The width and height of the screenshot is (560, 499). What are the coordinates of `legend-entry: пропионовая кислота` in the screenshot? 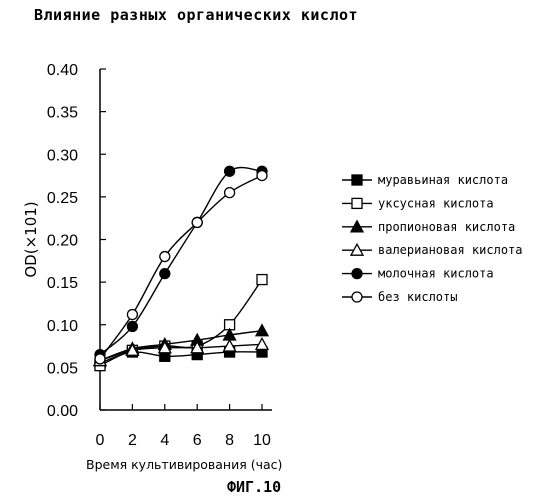 It's located at (428, 227).